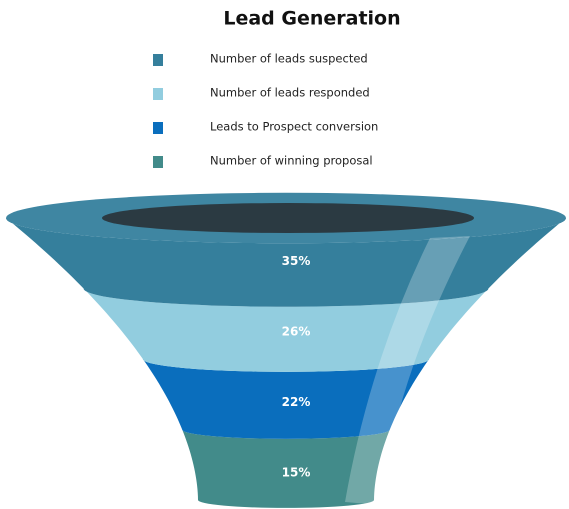  Describe the element at coordinates (288, 218) in the screenshot. I see `funnel-opening` at that location.